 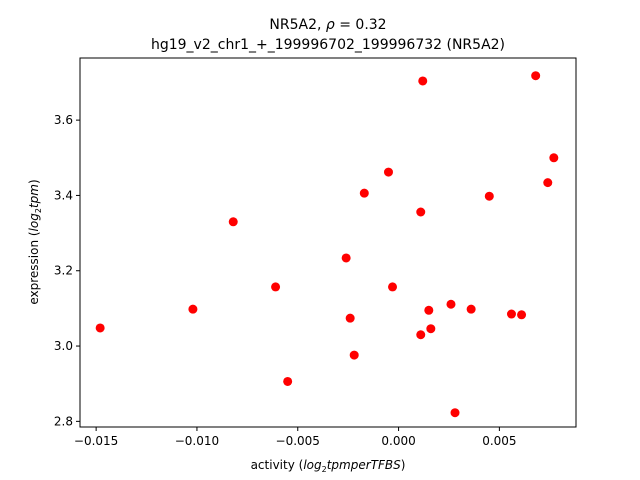 I want to click on x-tick-label: 0.000, so click(x=398, y=441).